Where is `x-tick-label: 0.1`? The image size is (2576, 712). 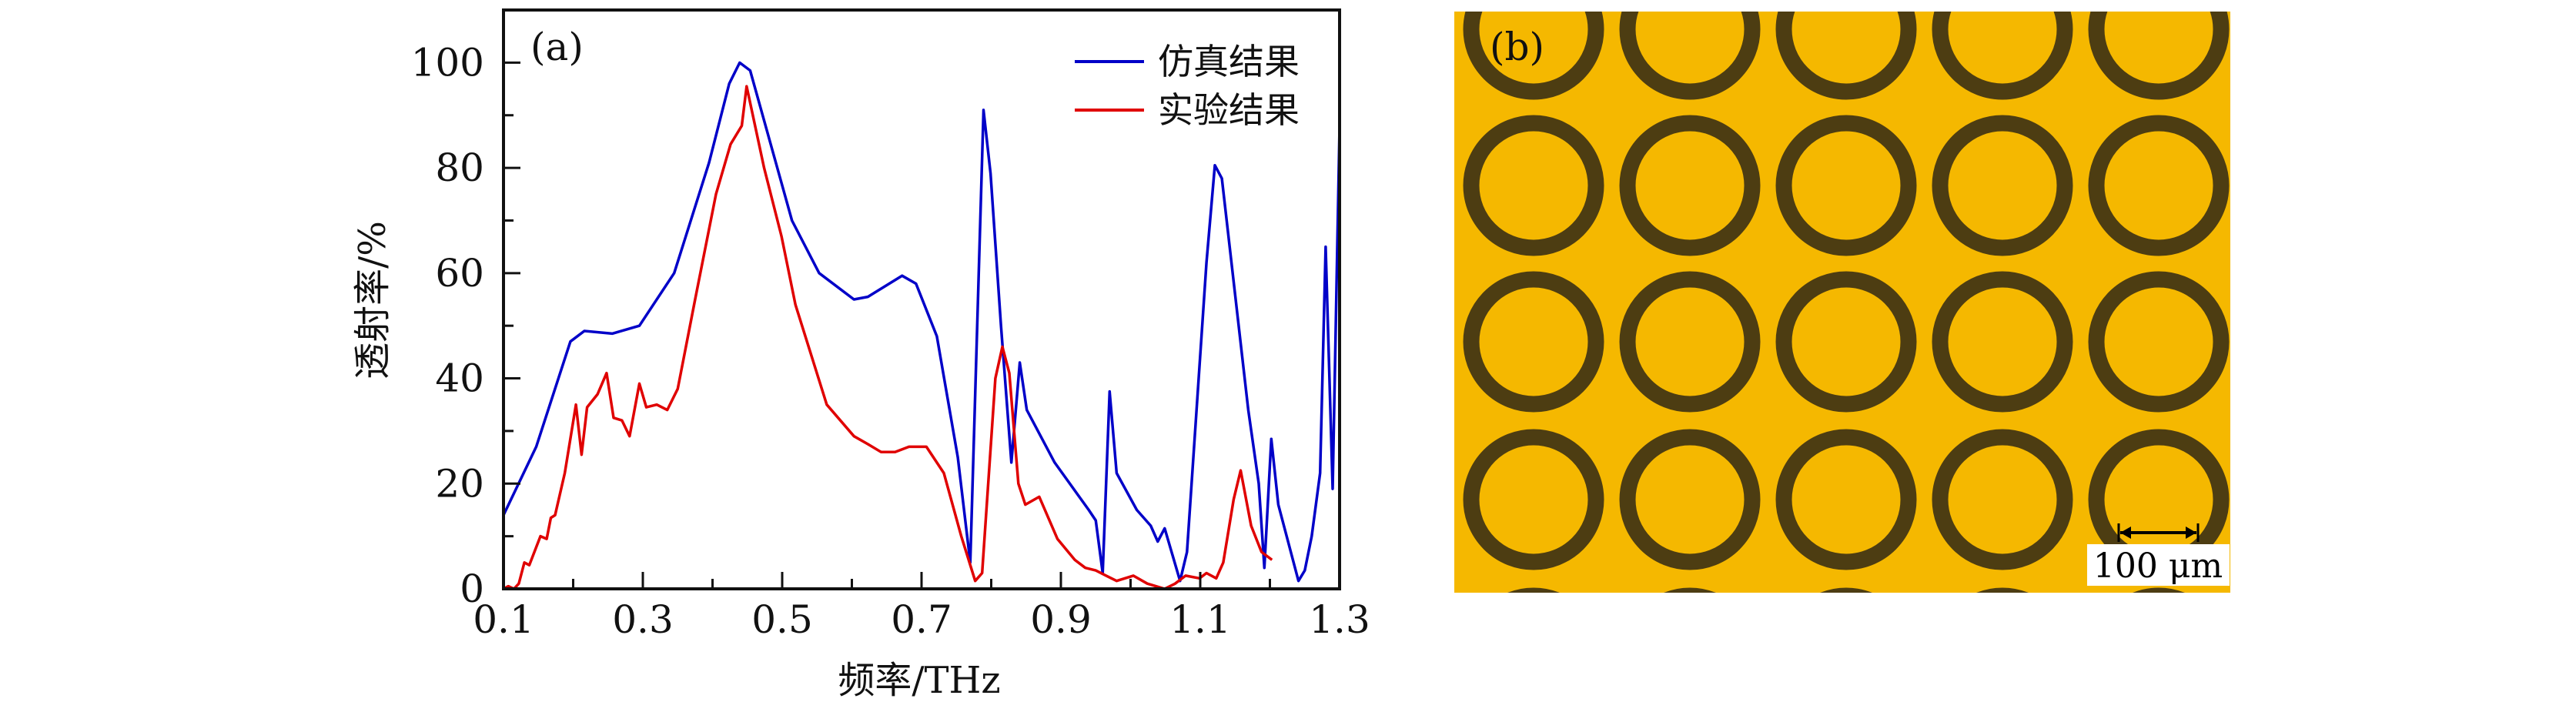 x-tick-label: 0.1 is located at coordinates (503, 619).